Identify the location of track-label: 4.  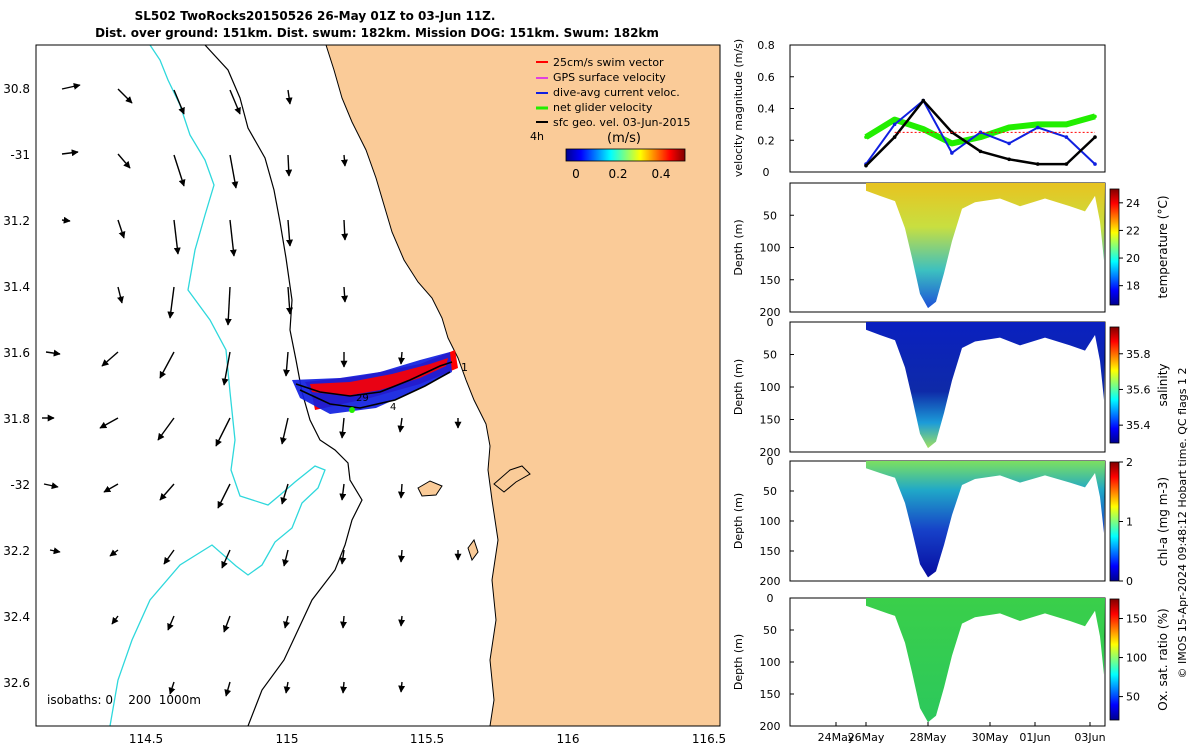
(393, 407).